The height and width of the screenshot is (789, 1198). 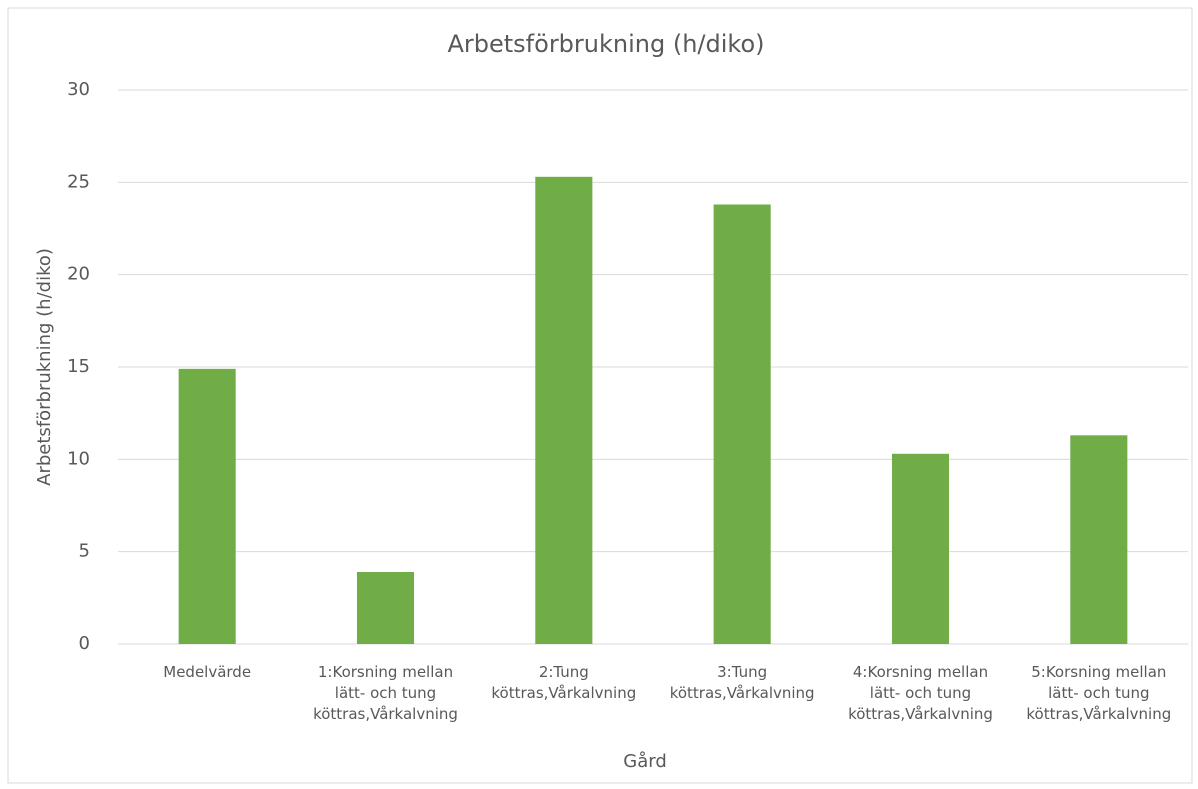 I want to click on x-tick-text: 3:Tung köttras,Vårkalvning, so click(x=742, y=682).